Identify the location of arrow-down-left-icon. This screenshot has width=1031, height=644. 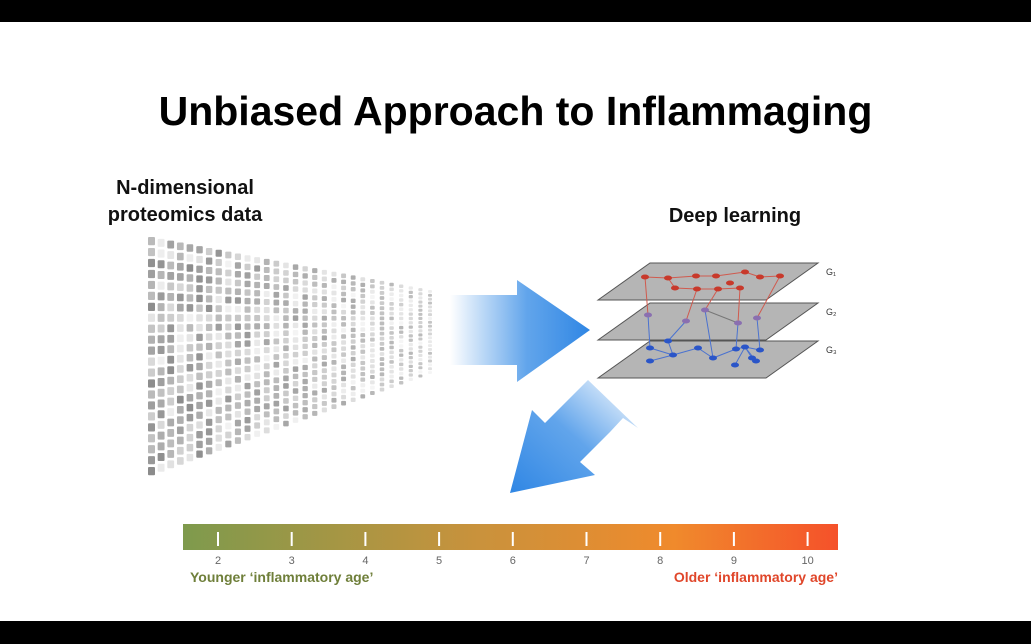
(574, 436).